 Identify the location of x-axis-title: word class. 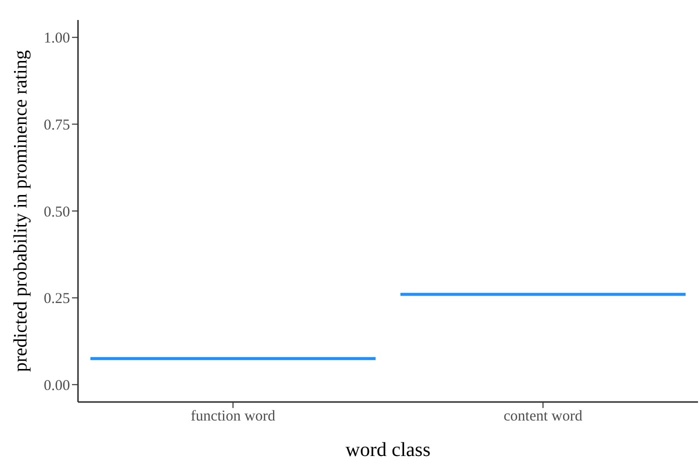
(388, 450).